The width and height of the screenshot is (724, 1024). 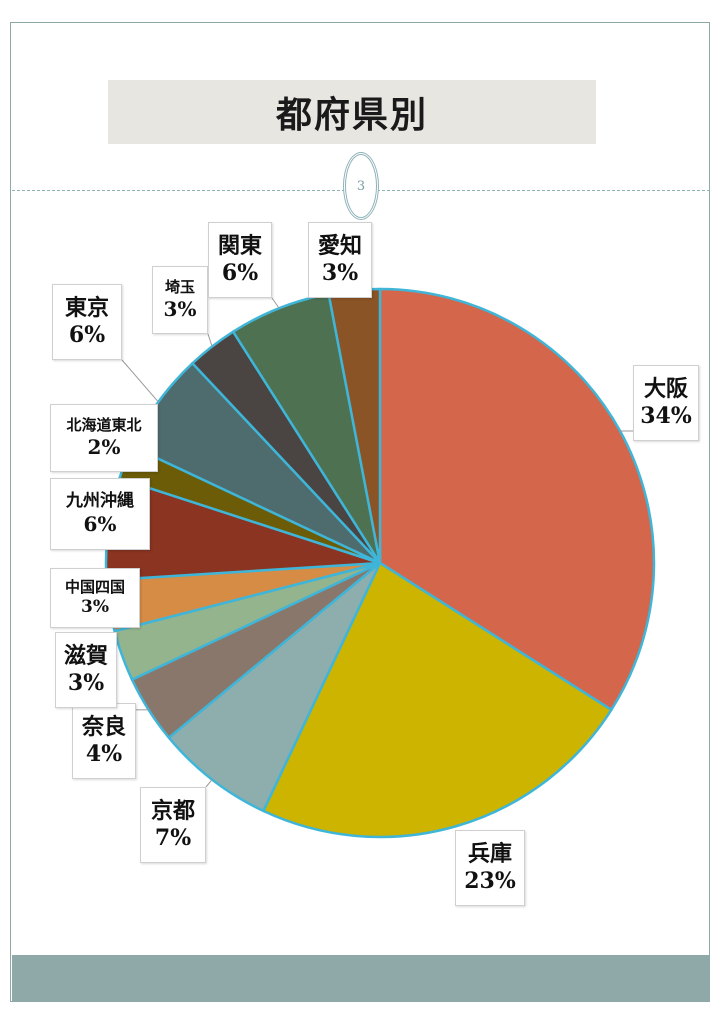 I want to click on slice-label-name: 滋賀, so click(x=85, y=656).